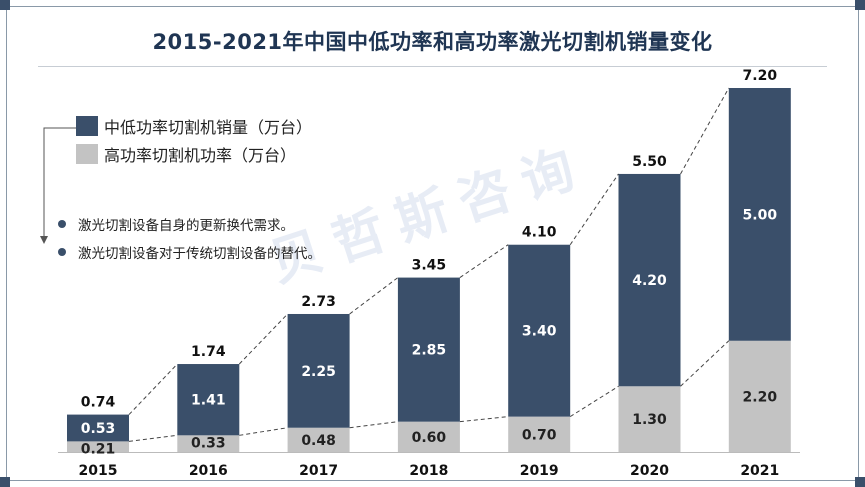 This screenshot has width=865, height=487. I want to click on note-item: 激光切割设备对于传统切割设备的替代。, so click(189, 252).